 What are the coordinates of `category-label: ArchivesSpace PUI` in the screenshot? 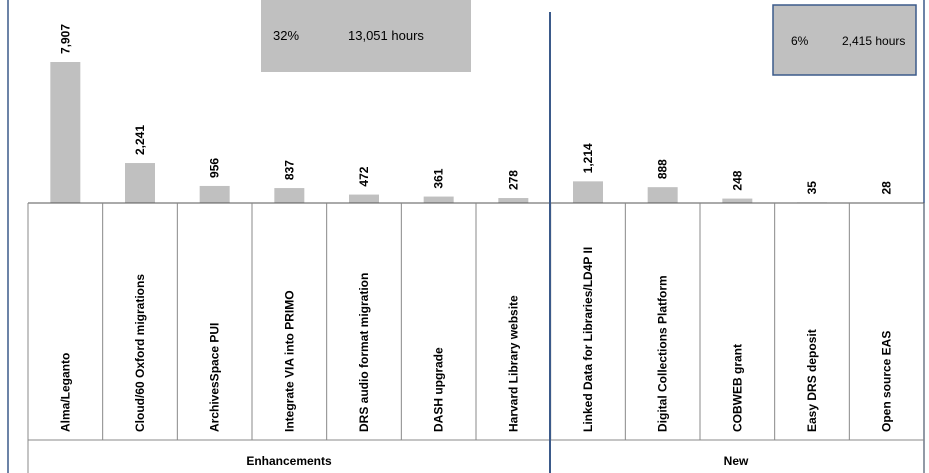 It's located at (215, 377).